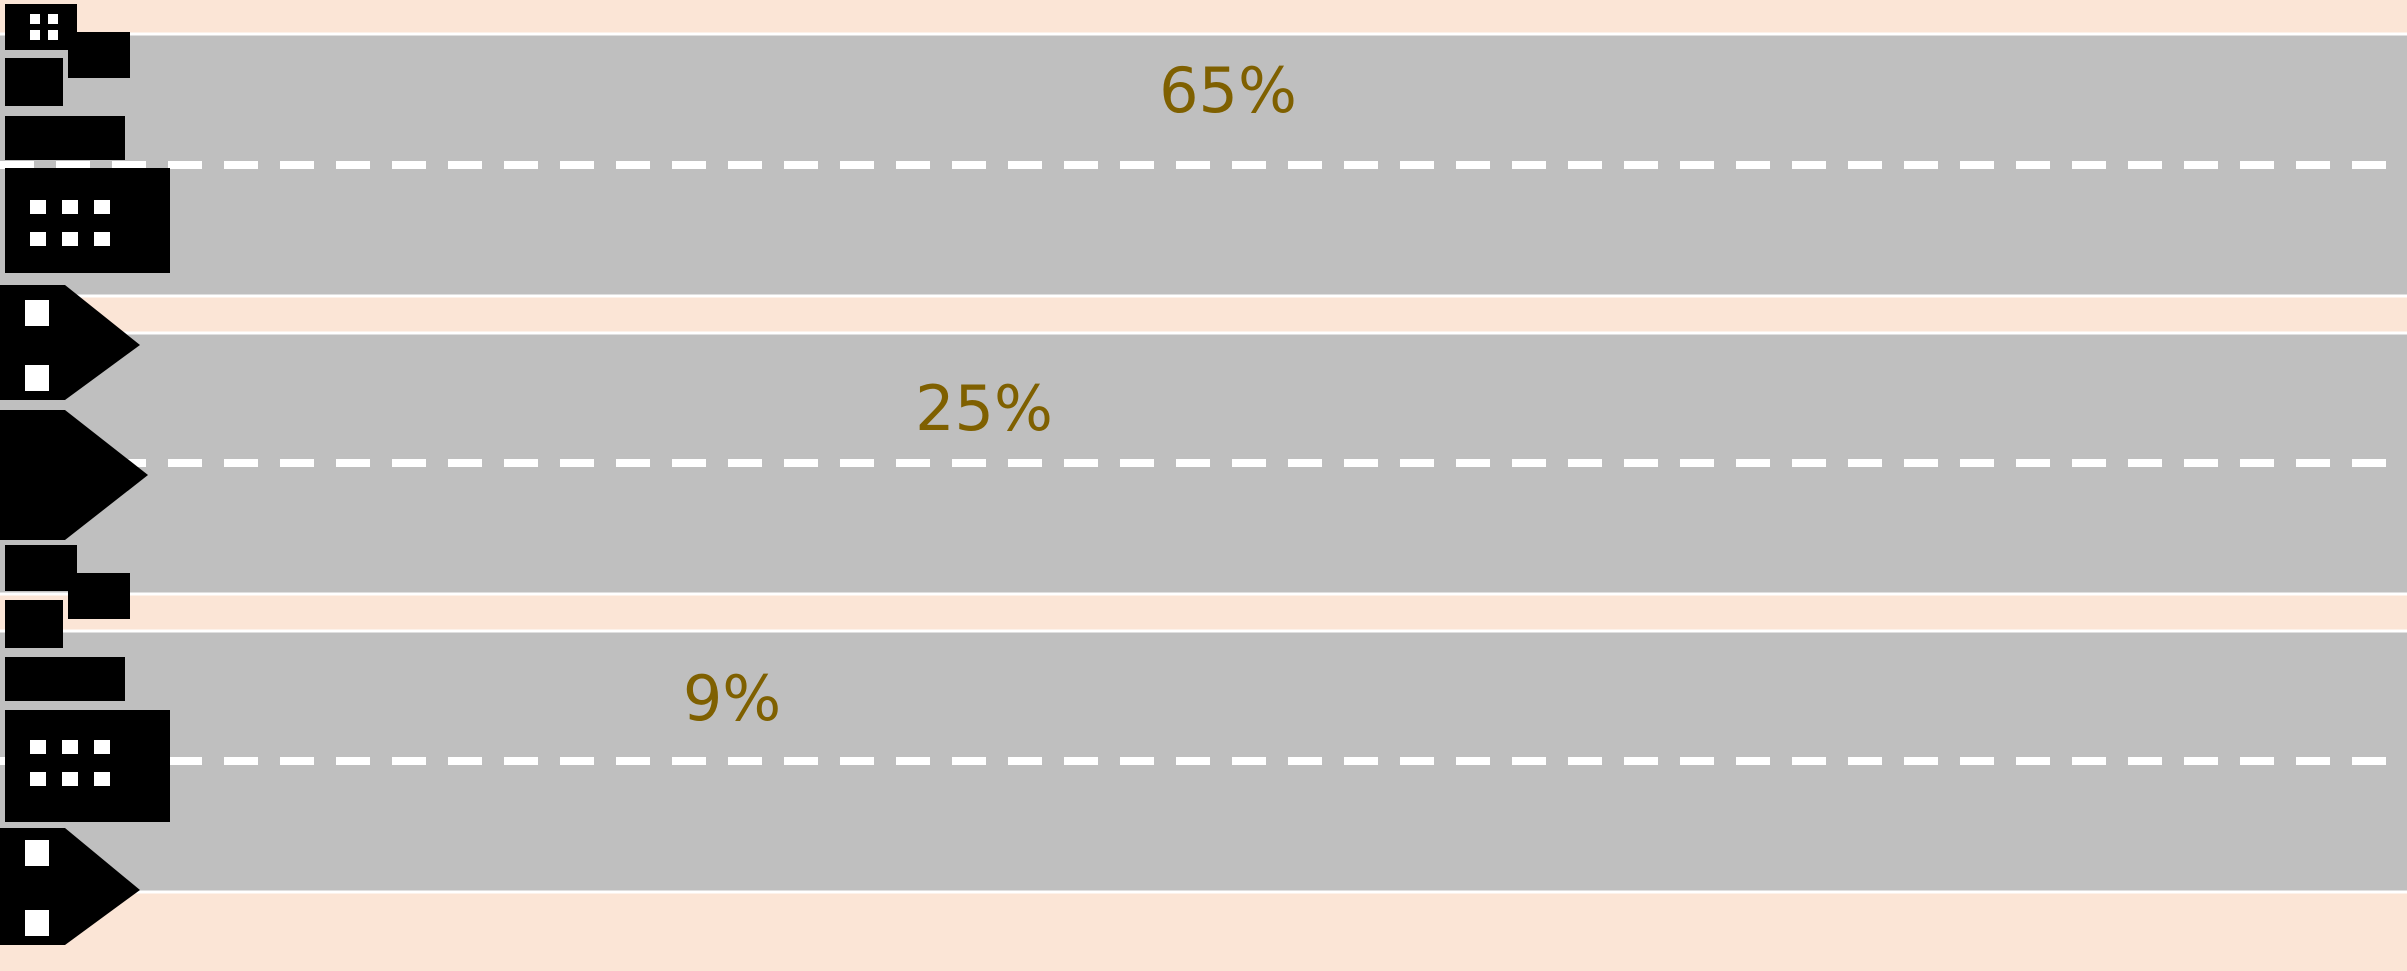 Image resolution: width=2407 pixels, height=971 pixels. I want to click on building-windows, so click(67, 475).